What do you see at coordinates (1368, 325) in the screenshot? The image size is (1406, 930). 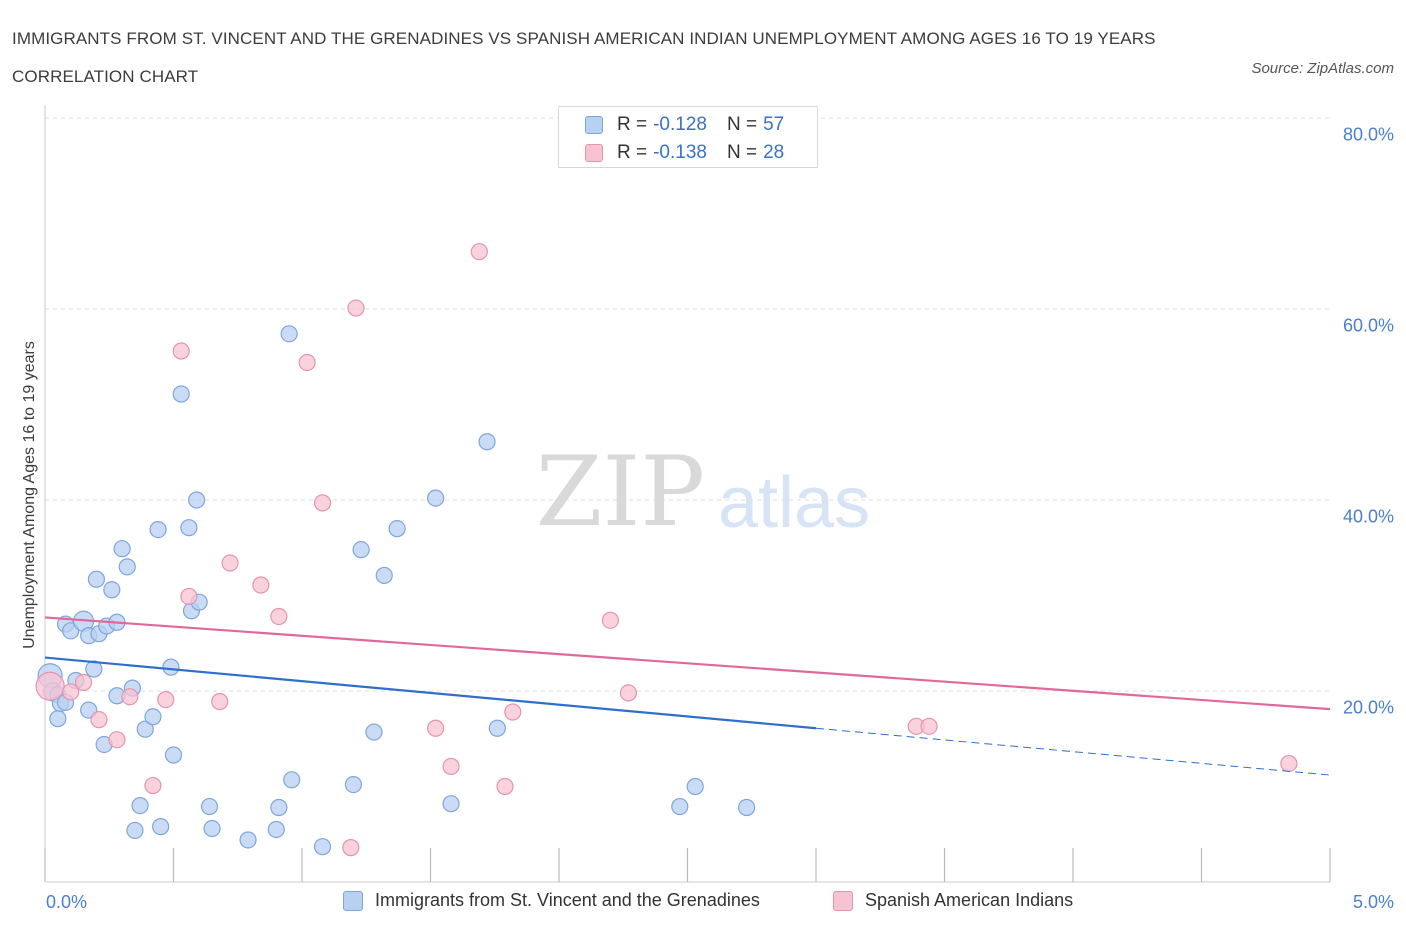 I see `y-tick-label: 60.0%` at bounding box center [1368, 325].